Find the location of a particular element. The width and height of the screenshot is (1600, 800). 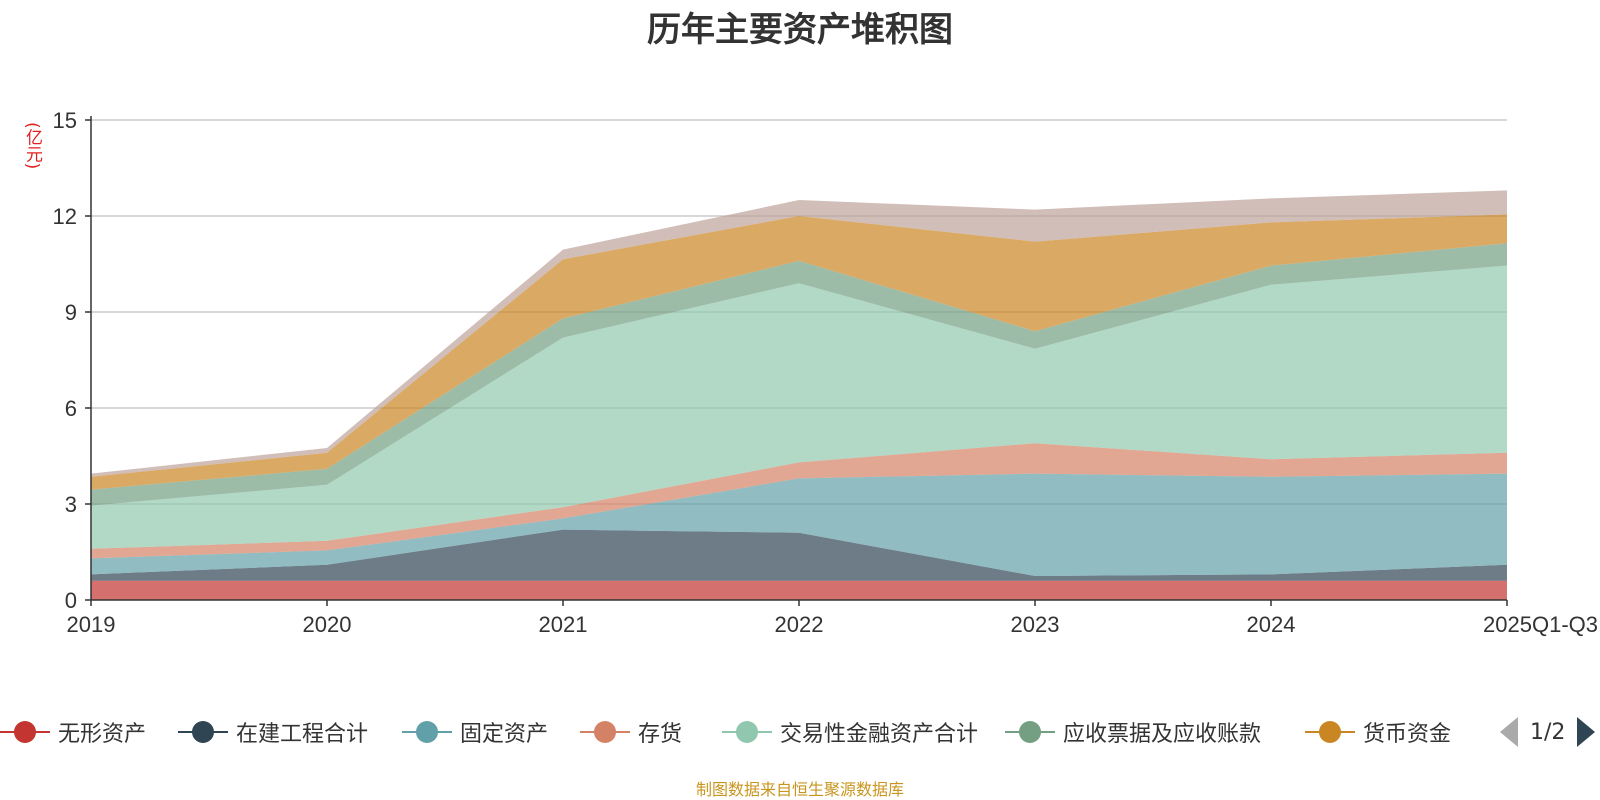

legend-label: 存货 is located at coordinates (660, 734).